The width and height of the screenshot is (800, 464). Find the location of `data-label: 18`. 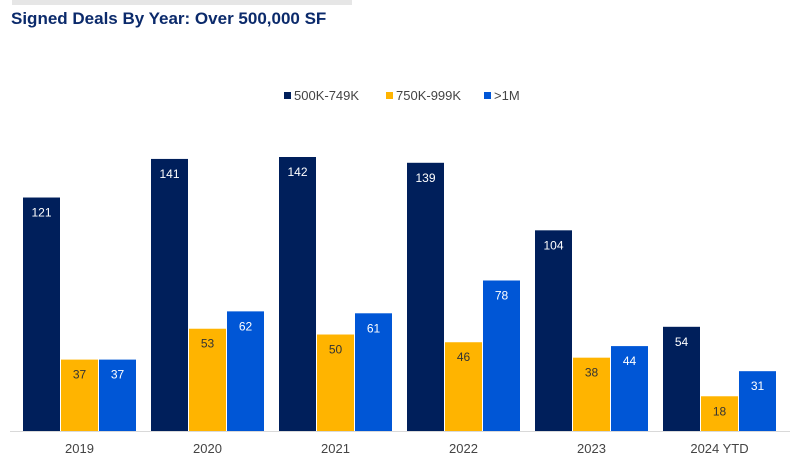

data-label: 18 is located at coordinates (720, 411).